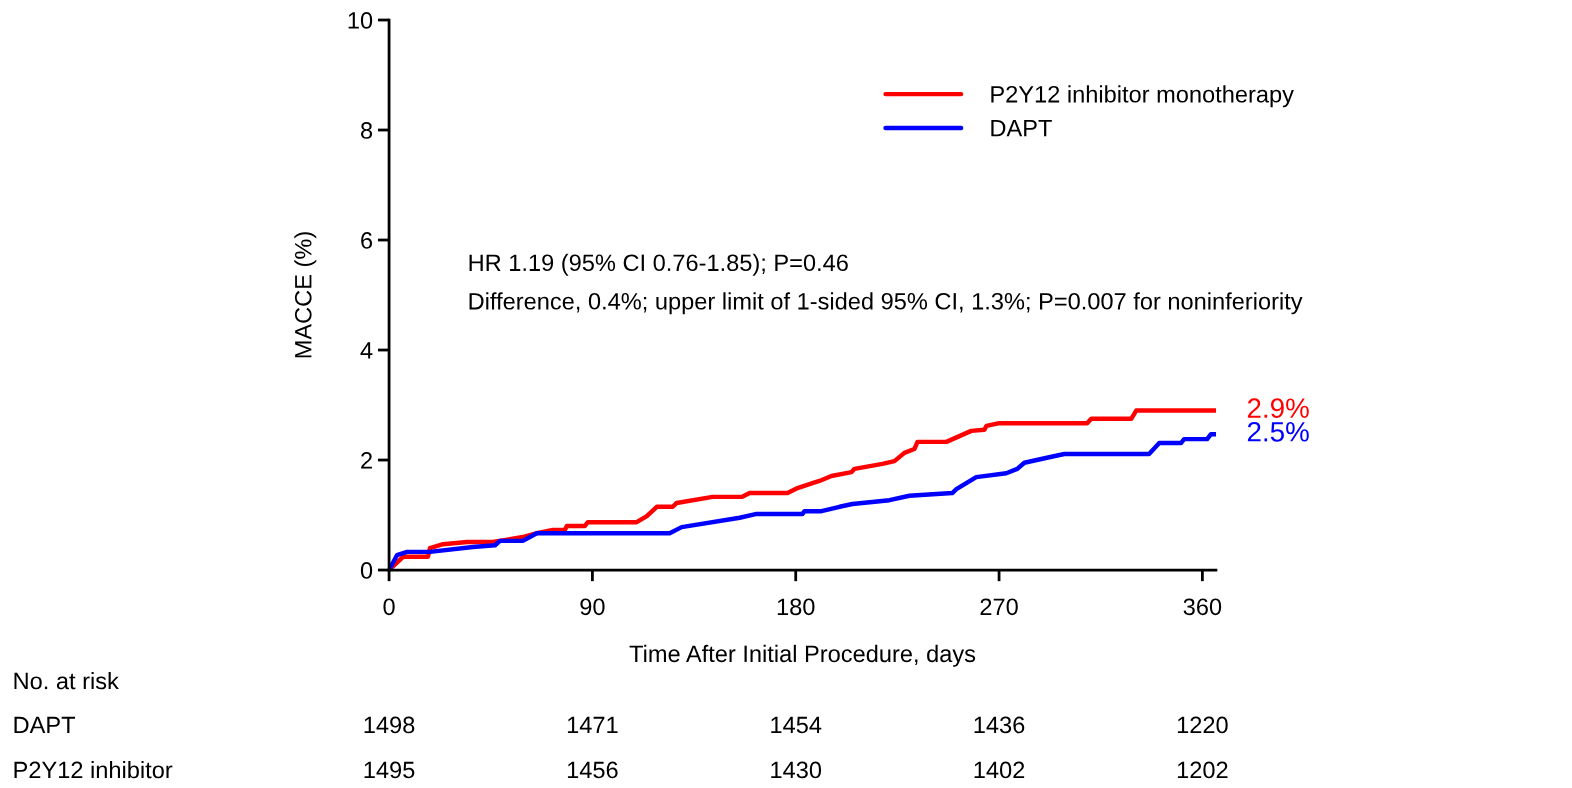  Describe the element at coordinates (796, 607) in the screenshot. I see `x-tick-label: 180` at that location.